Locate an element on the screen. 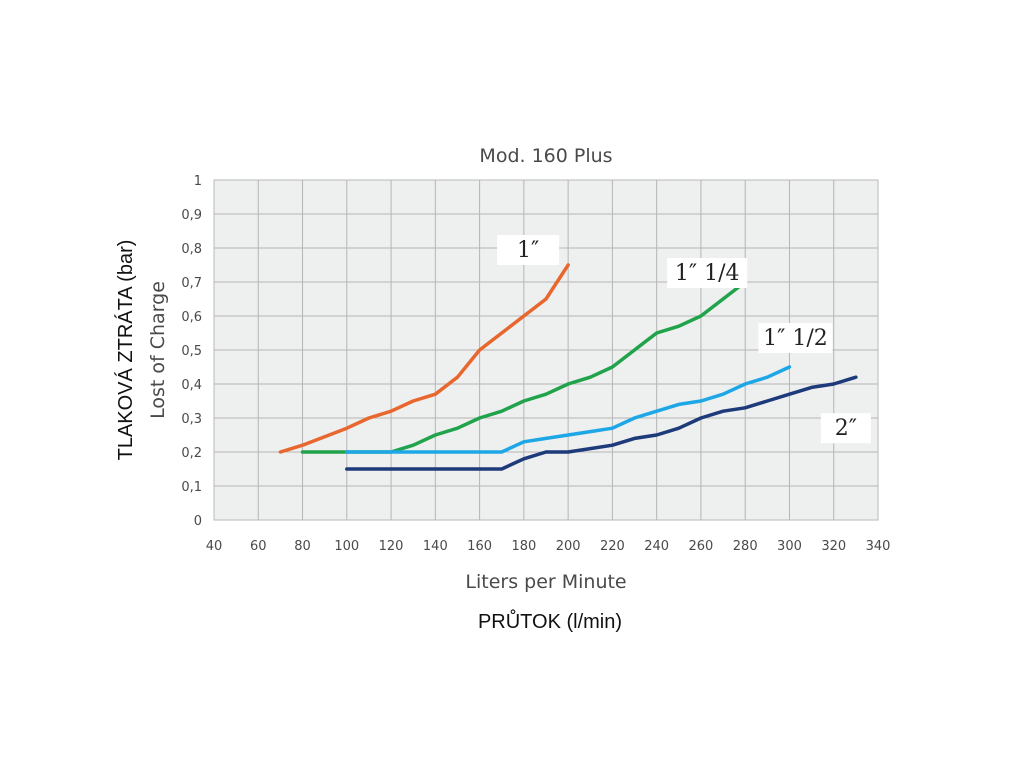 This screenshot has width=1024, height=768. x-axis-label-secondary: PRŮTOK (l/min) is located at coordinates (550, 621).